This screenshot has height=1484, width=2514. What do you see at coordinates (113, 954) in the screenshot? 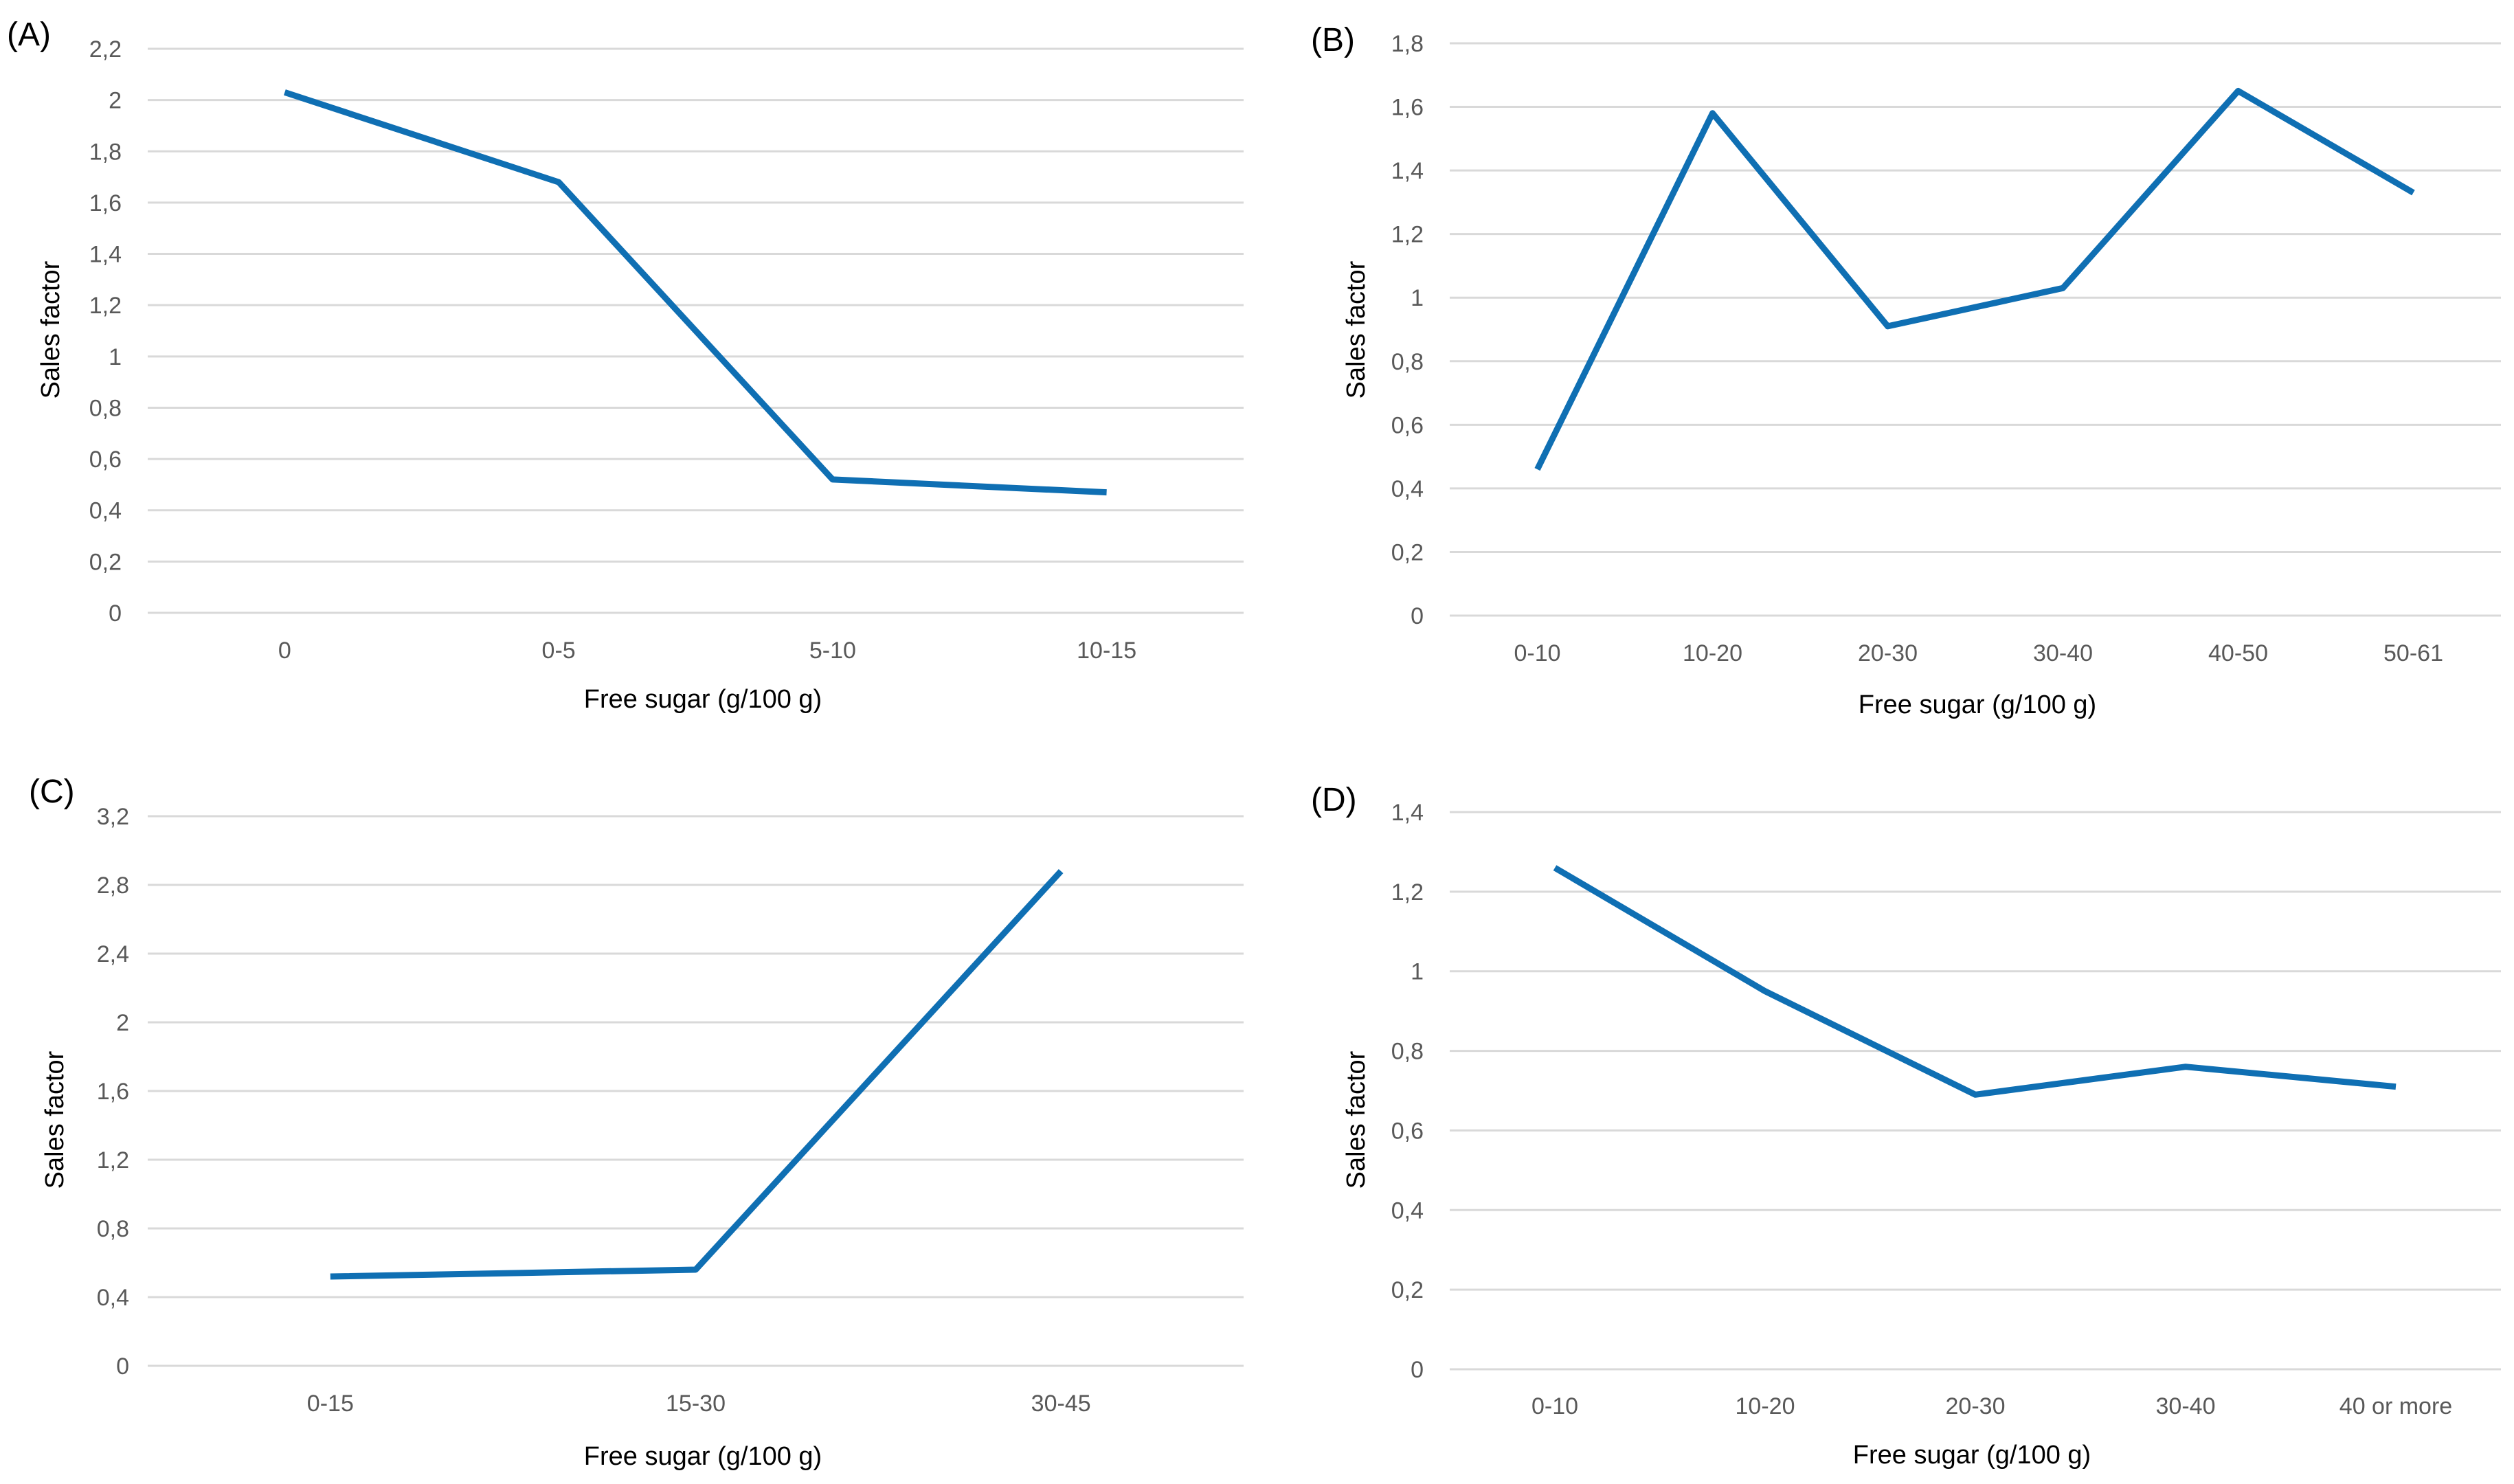
I see `y-tick-label: 2,4` at bounding box center [113, 954].